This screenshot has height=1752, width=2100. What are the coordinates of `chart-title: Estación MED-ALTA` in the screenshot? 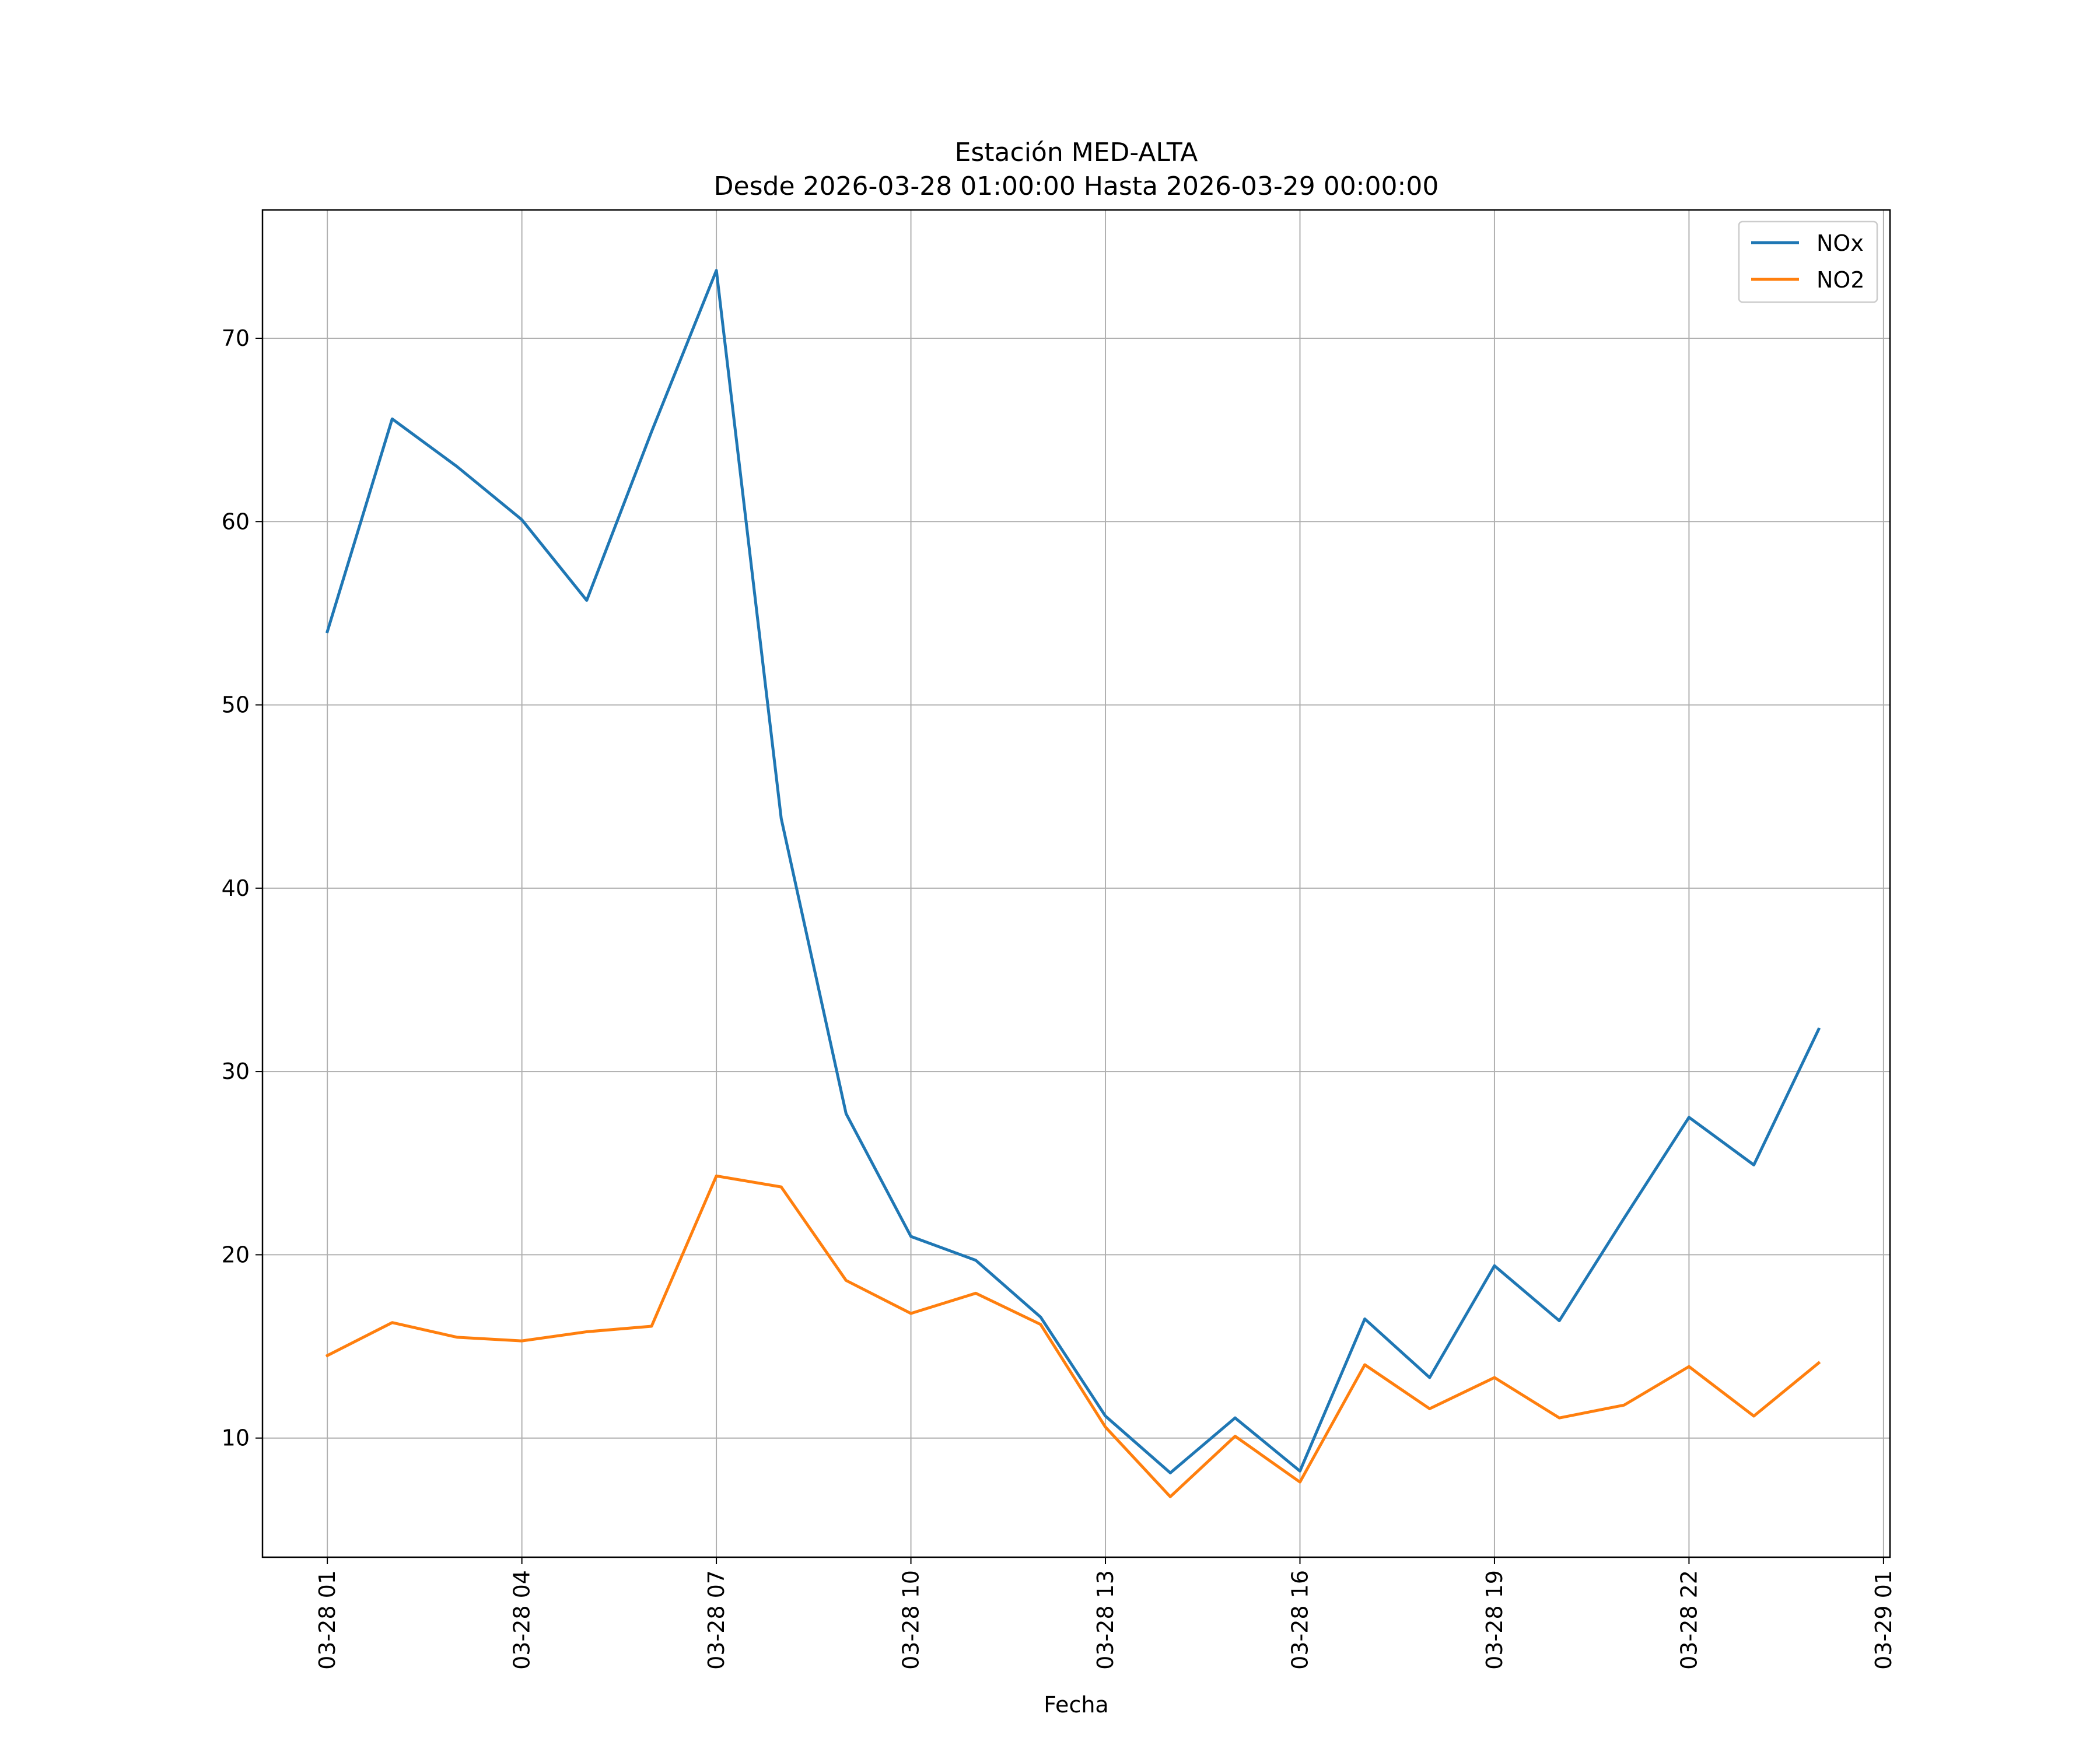 It's located at (1076, 153).